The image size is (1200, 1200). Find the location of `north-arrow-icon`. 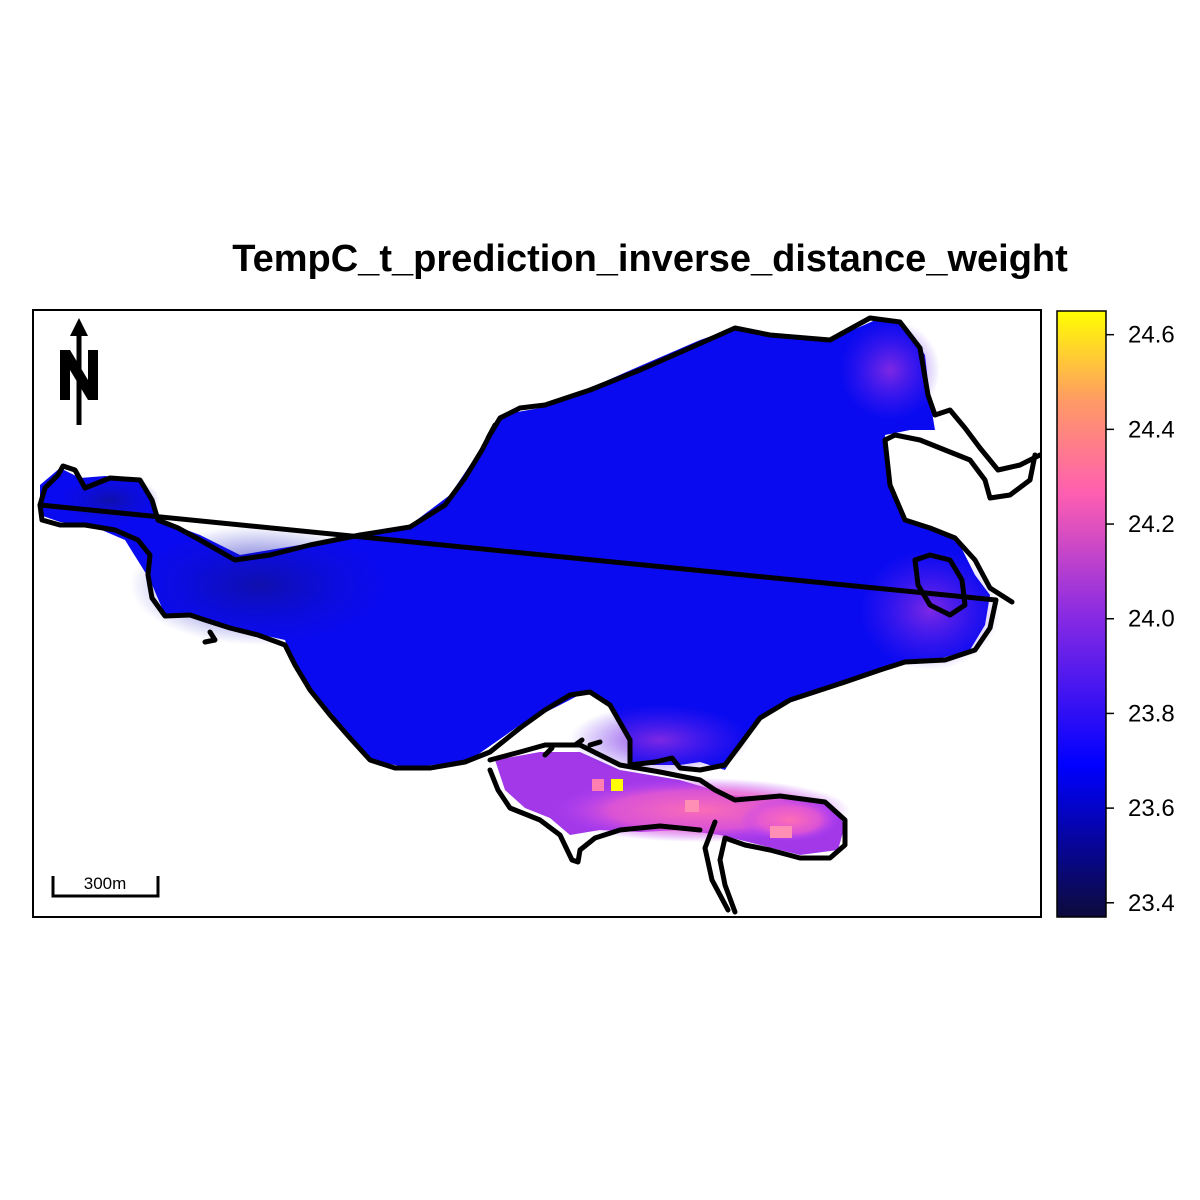

north-arrow-icon is located at coordinates (79, 371).